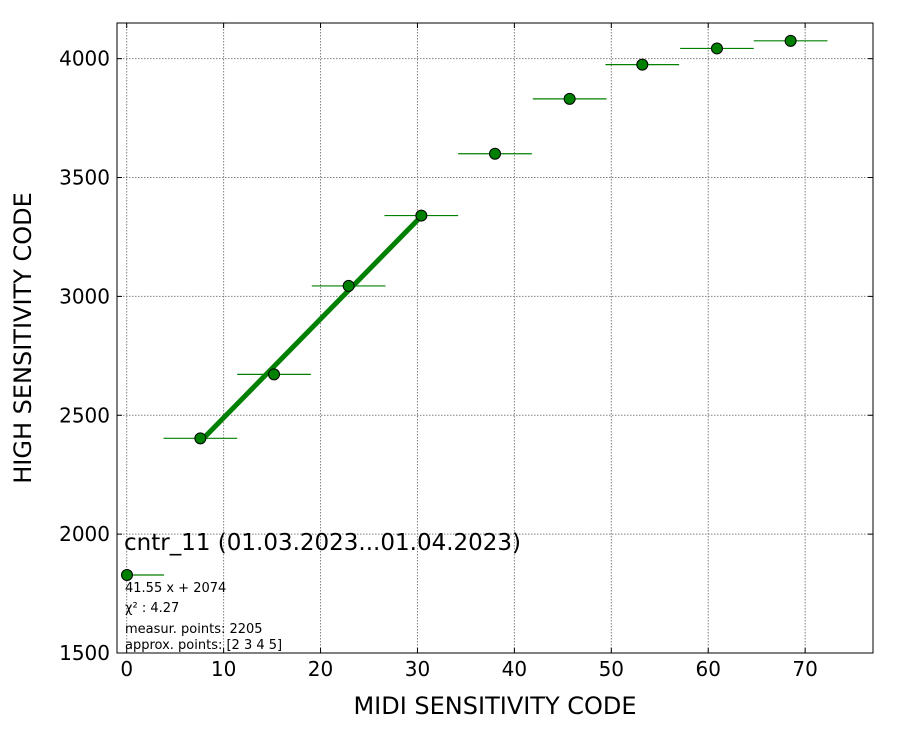  I want to click on legend-marker-point, so click(127, 575).